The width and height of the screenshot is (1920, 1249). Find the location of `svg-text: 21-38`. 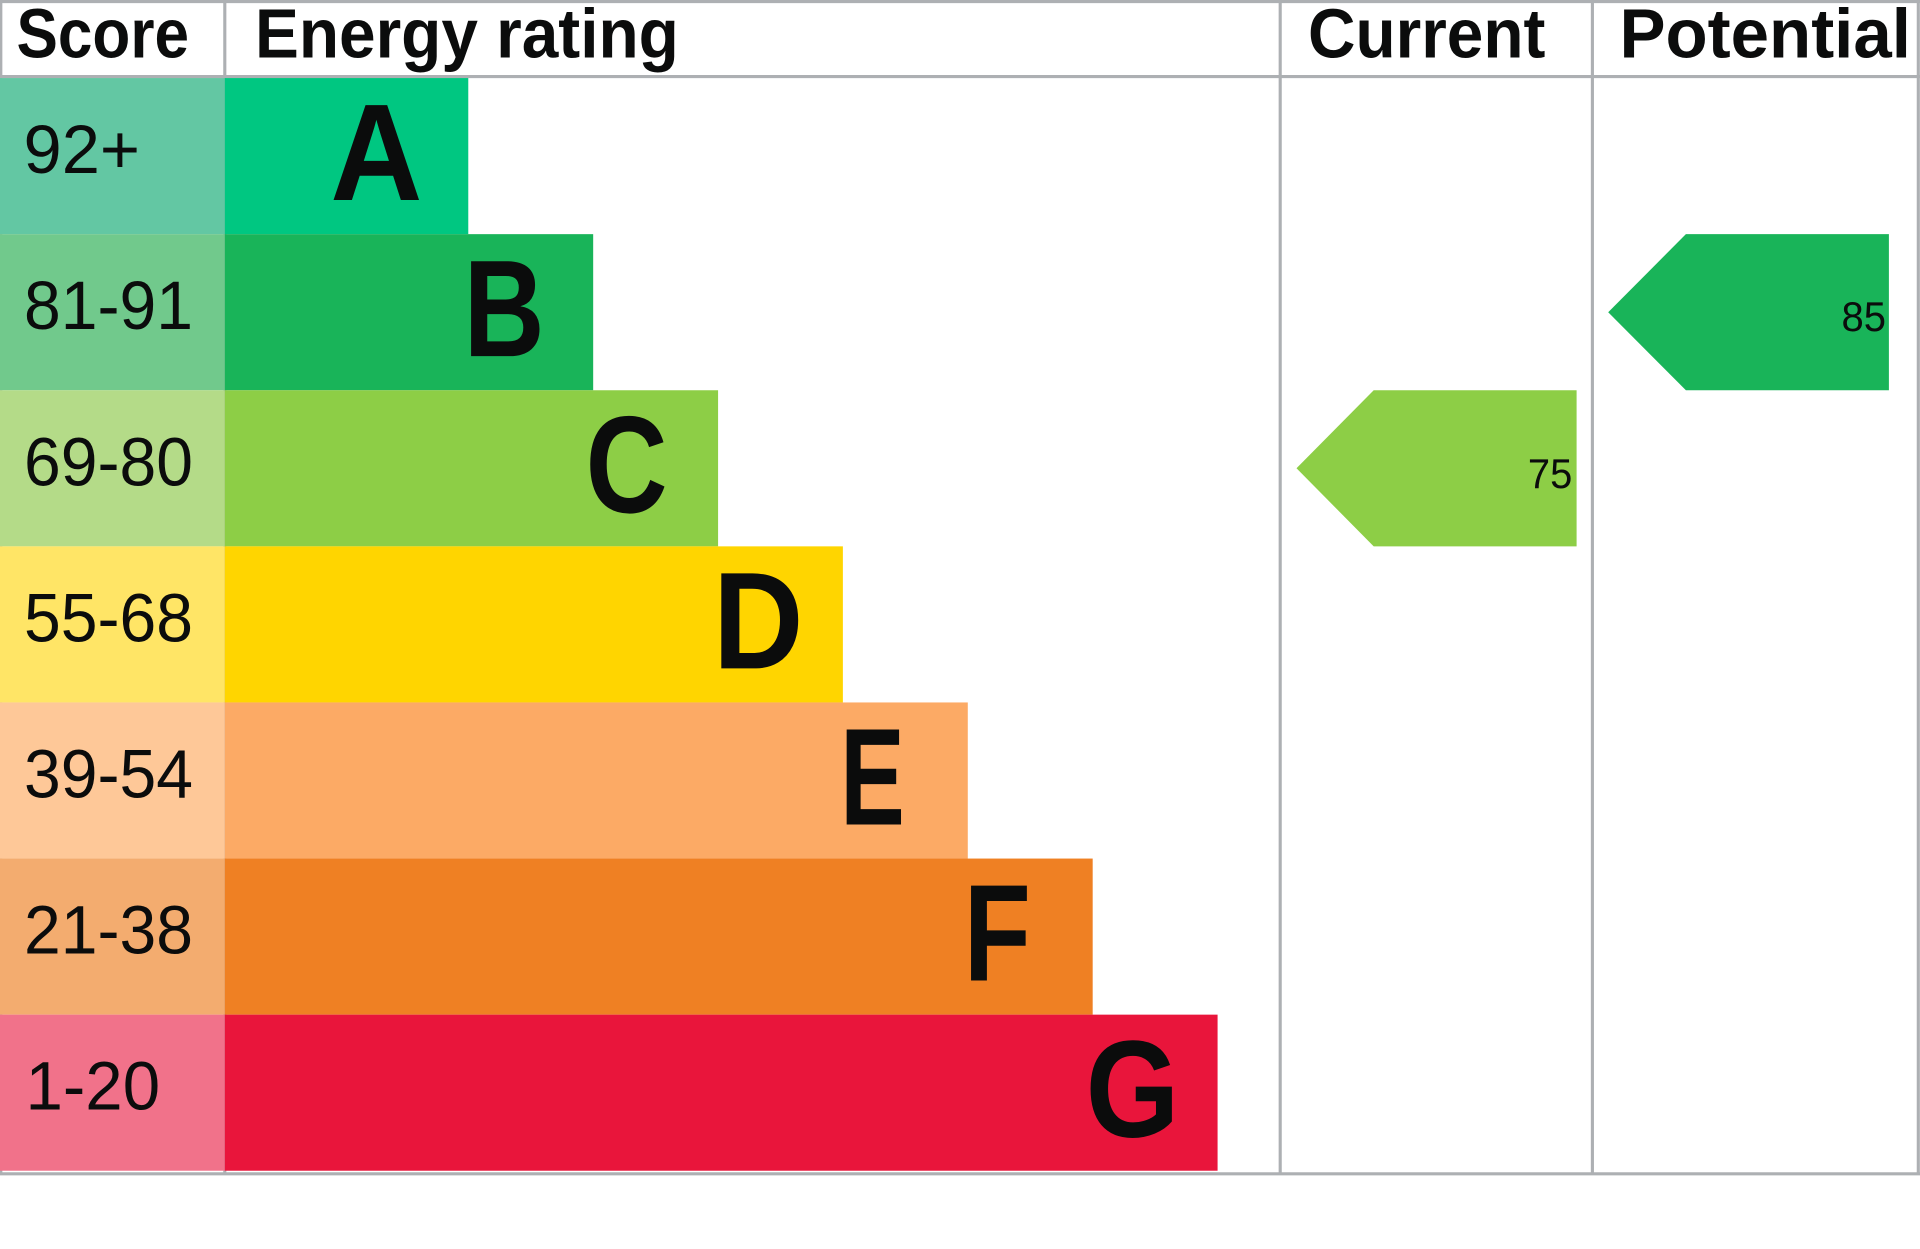

svg-text: 21-38 is located at coordinates (108, 930).